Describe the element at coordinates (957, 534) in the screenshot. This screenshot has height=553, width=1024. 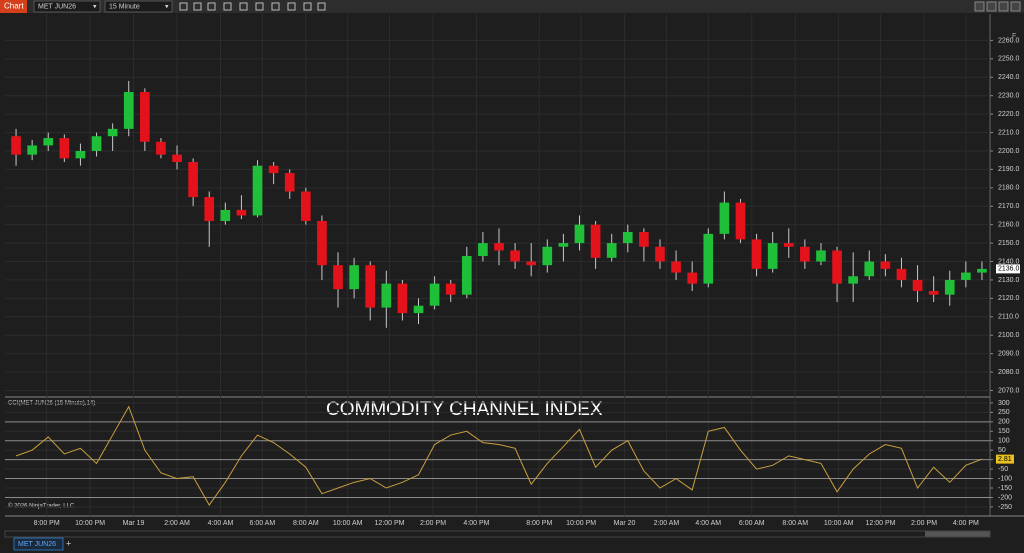
I see `scrollbar-thumb` at that location.